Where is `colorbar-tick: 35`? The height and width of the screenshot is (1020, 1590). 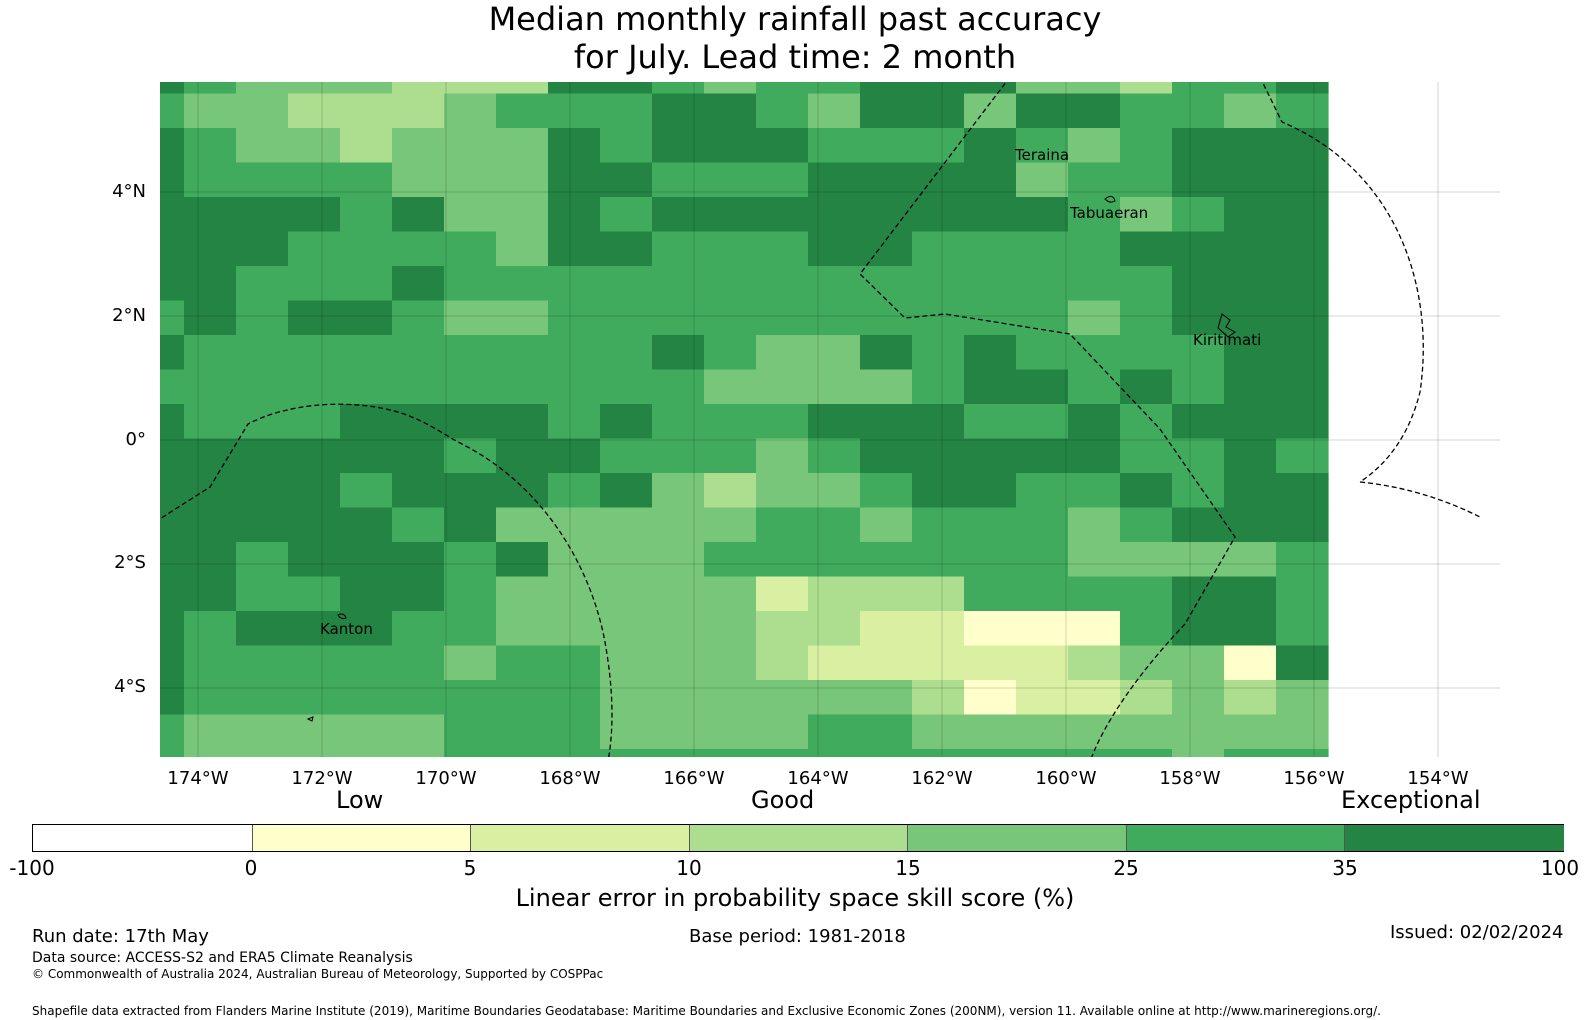 colorbar-tick: 35 is located at coordinates (1345, 868).